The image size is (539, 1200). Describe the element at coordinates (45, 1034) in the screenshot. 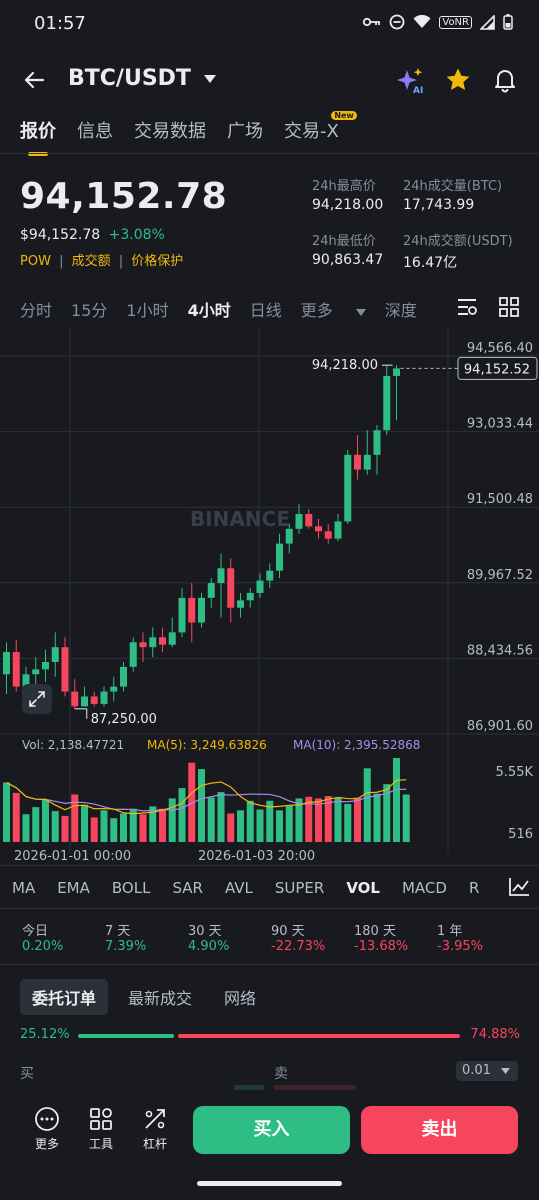

I see `buy-ratio: 25.12%` at that location.